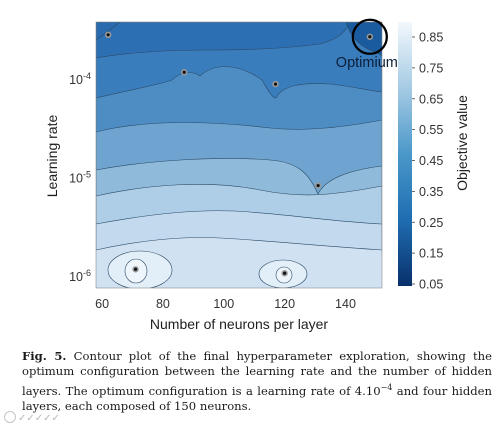 The height and width of the screenshot is (429, 501). What do you see at coordinates (431, 254) in the screenshot?
I see `colorbar-tick-label: 0.15` at bounding box center [431, 254].